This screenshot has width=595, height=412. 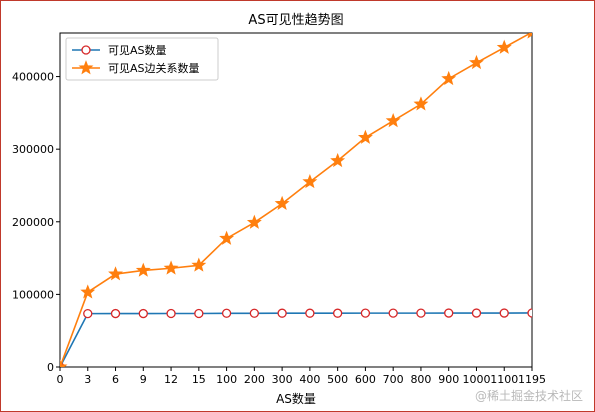 What do you see at coordinates (448, 379) in the screenshot?
I see `x-tick-label: 900` at bounding box center [448, 379].